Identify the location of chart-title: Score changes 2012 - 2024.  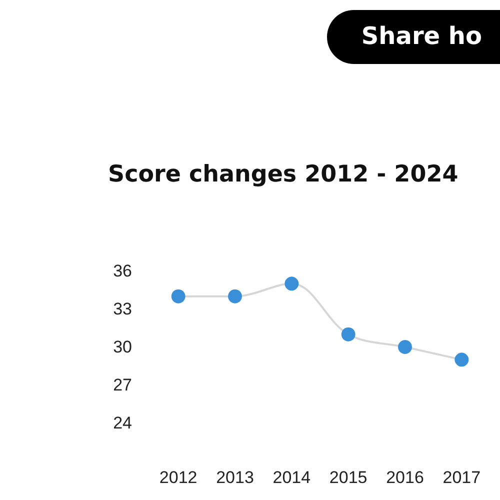
(283, 175).